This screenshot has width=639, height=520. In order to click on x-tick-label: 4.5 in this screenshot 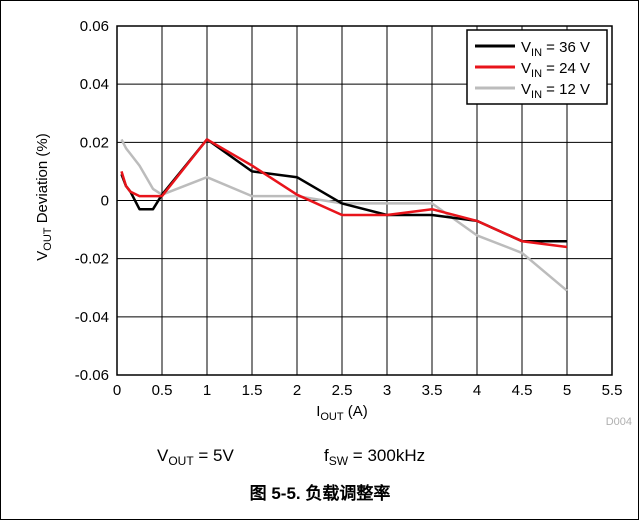, I will do `click(522, 390)`.